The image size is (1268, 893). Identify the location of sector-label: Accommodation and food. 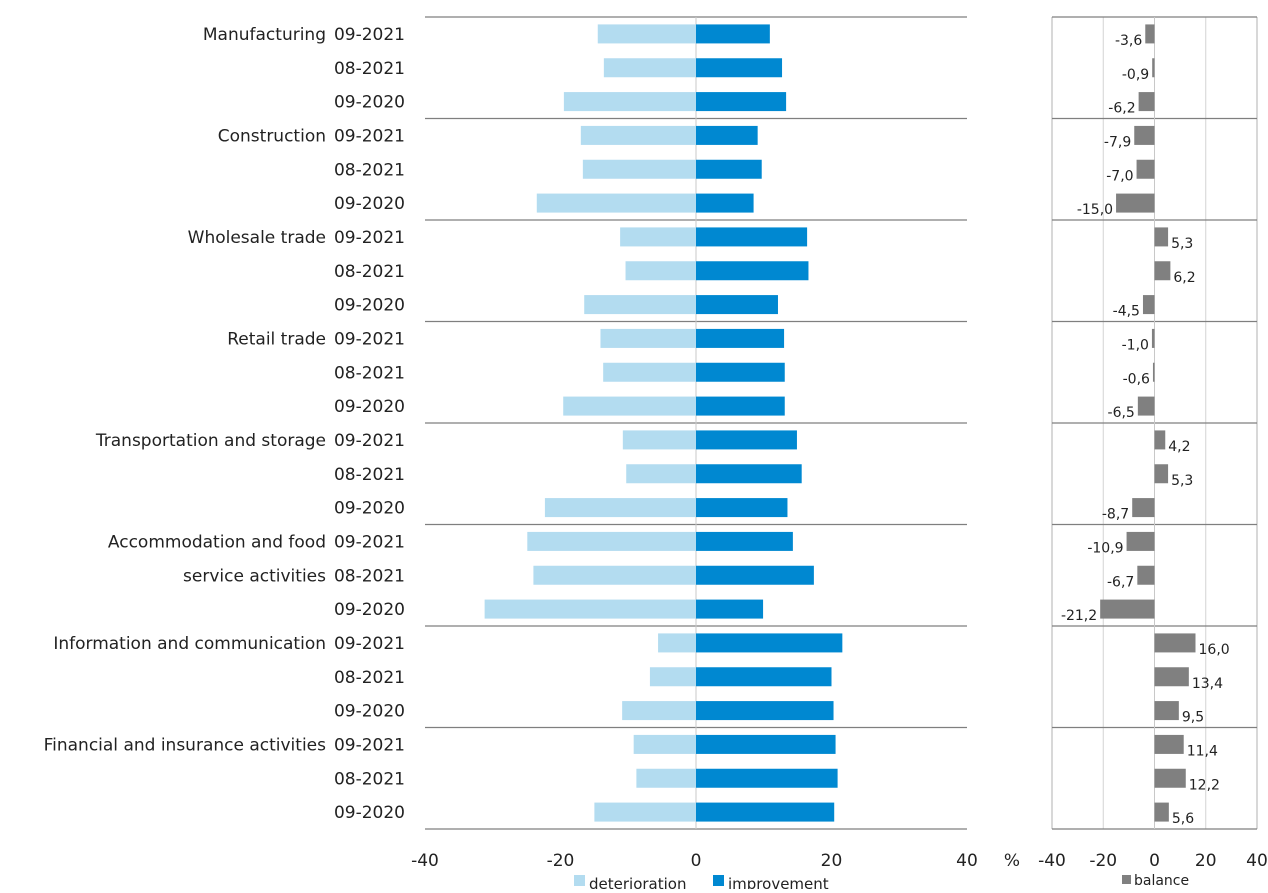
(217, 542).